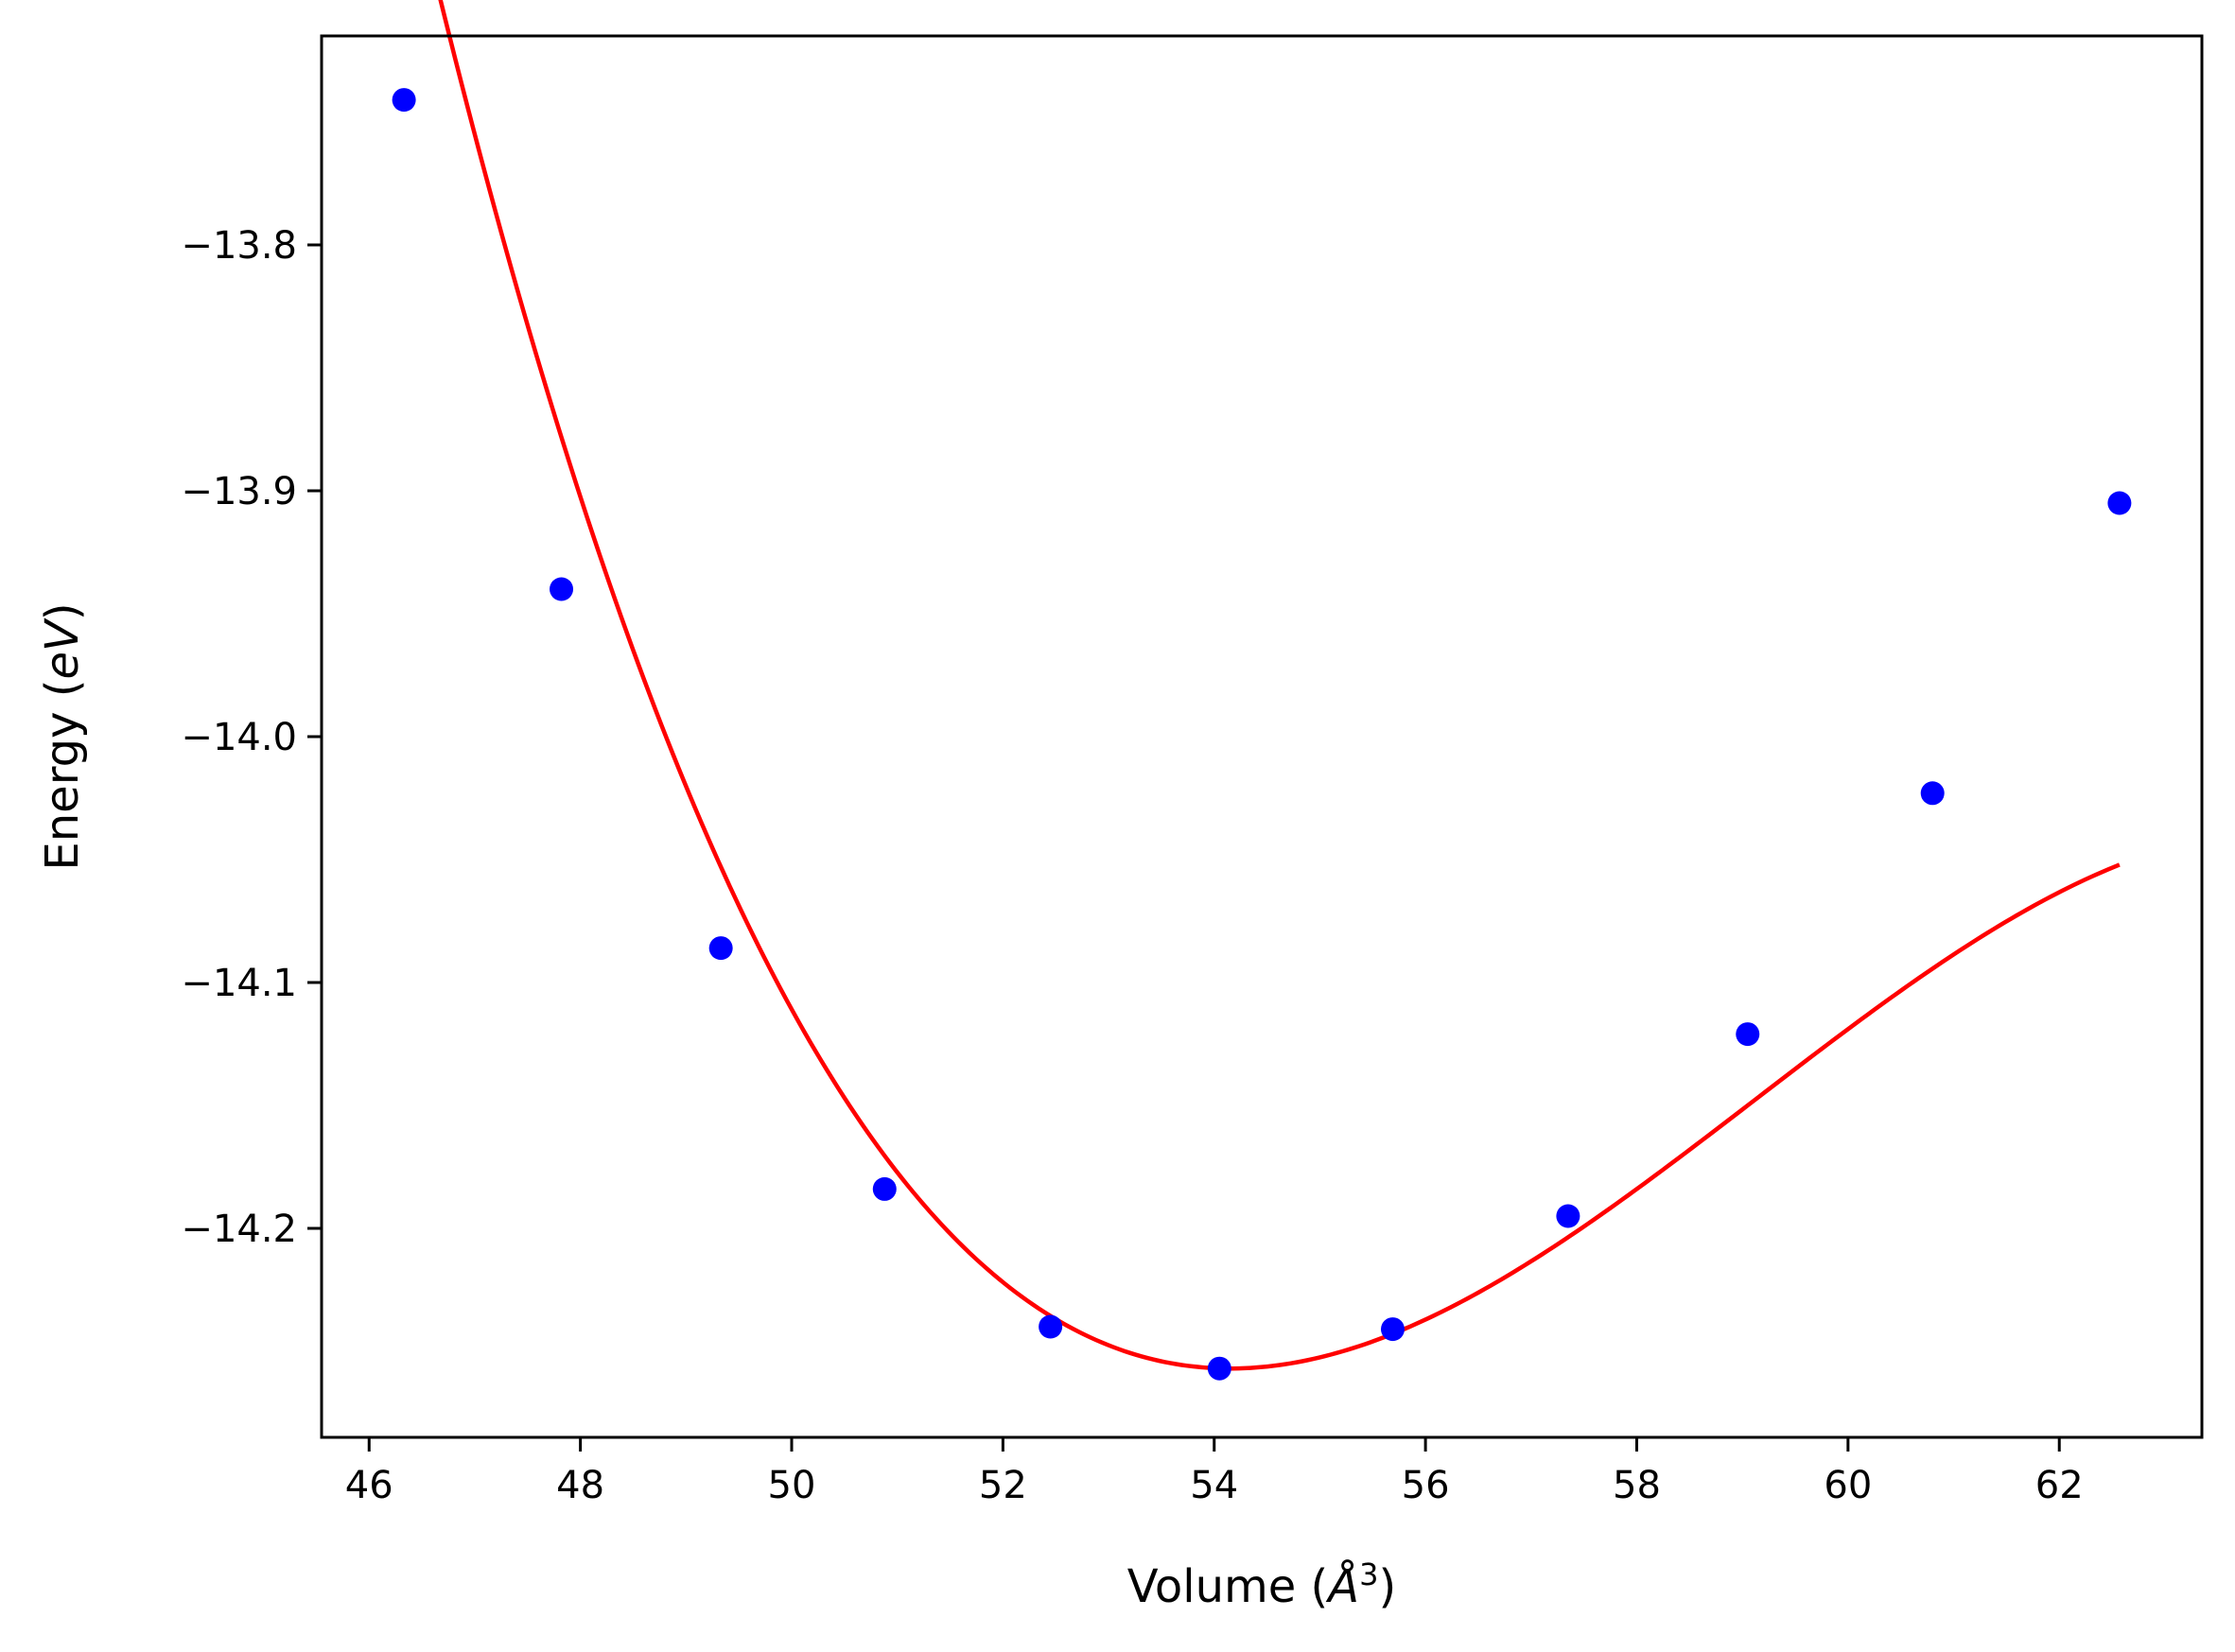  I want to click on y-tick-label: −13.9, so click(239, 492).